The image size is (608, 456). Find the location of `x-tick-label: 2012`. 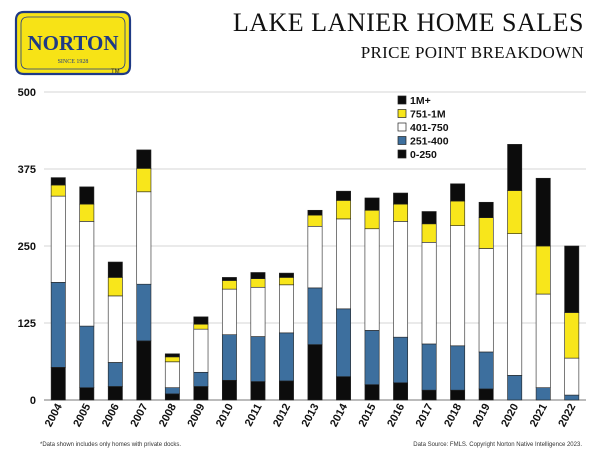

x-tick-label: 2012 is located at coordinates (282, 415).